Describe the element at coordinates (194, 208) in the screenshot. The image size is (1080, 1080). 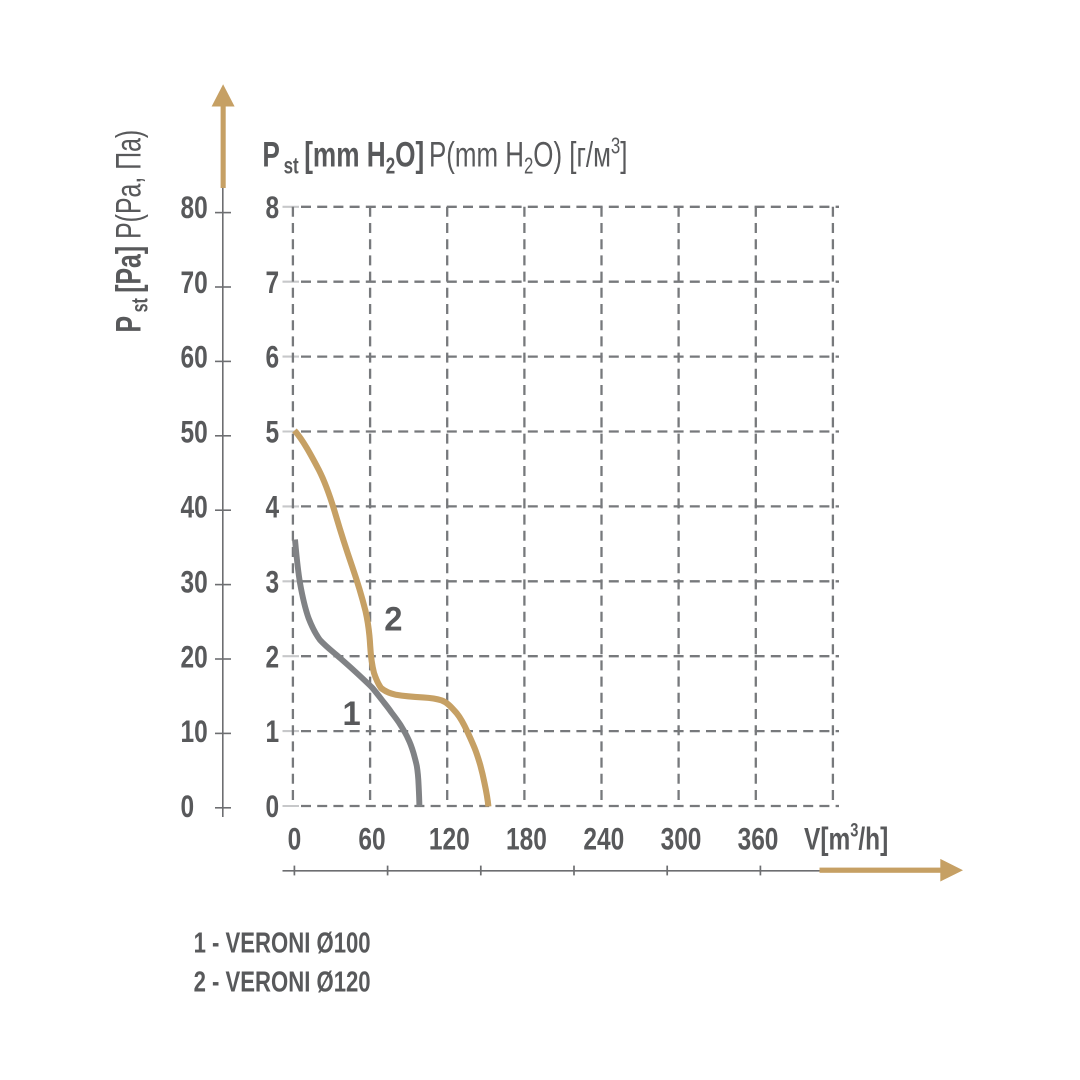
I see `svg-text: 80` at that location.